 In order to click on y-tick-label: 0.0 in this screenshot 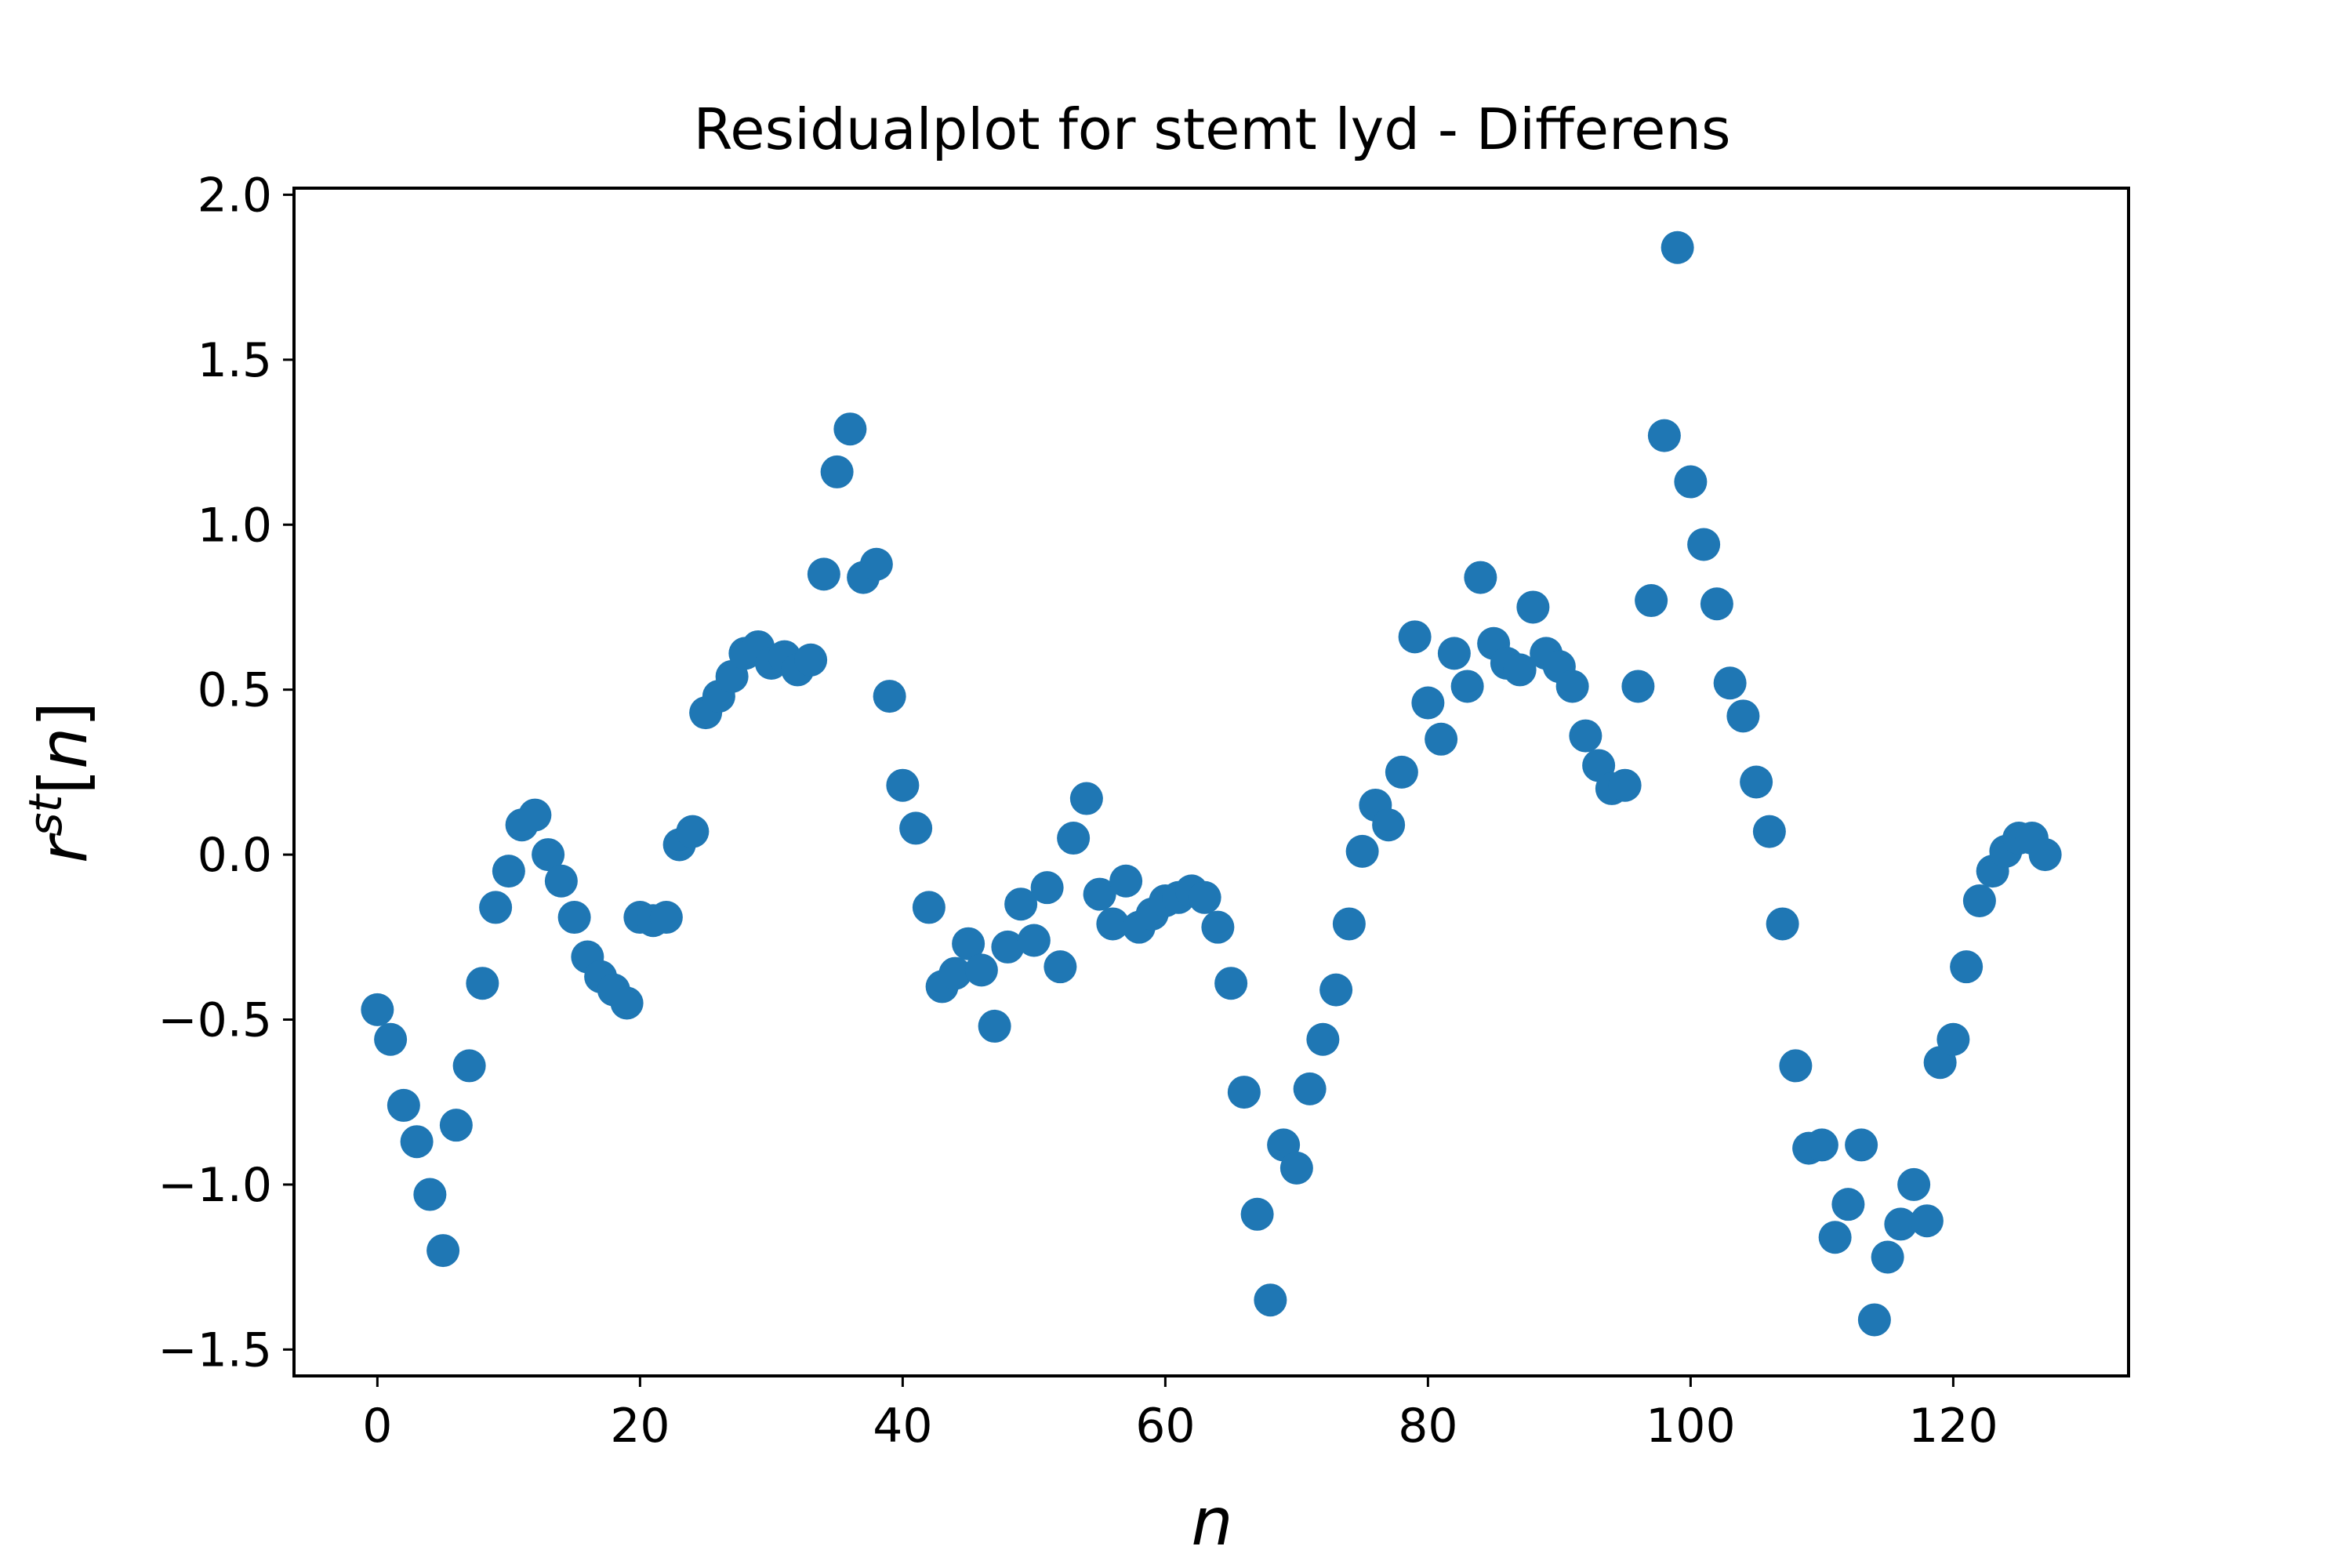, I will do `click(235, 855)`.